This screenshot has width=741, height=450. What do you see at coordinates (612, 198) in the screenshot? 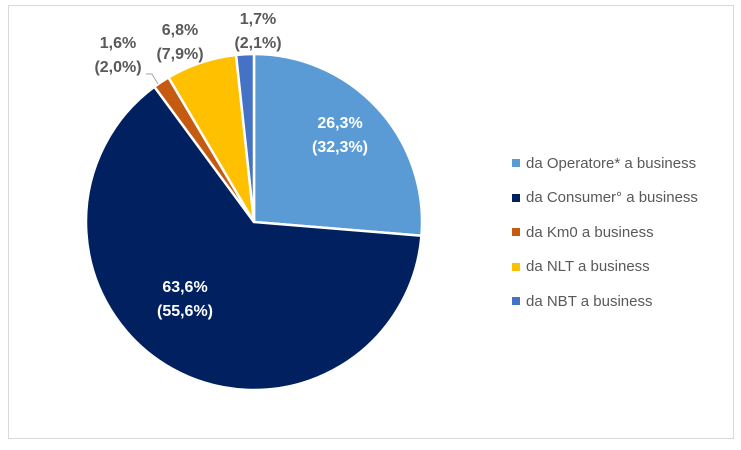
I see `legend-label: da Consumer° a business` at bounding box center [612, 198].